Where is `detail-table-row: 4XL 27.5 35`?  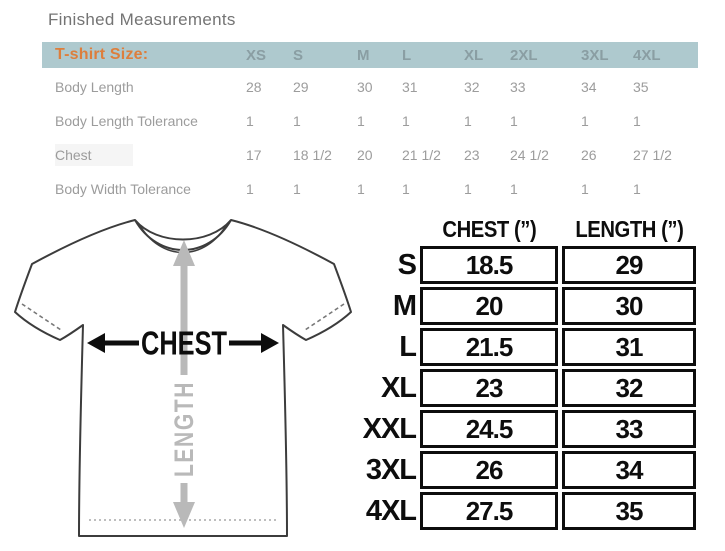 detail-table-row: 4XL 27.5 35 is located at coordinates (529, 511).